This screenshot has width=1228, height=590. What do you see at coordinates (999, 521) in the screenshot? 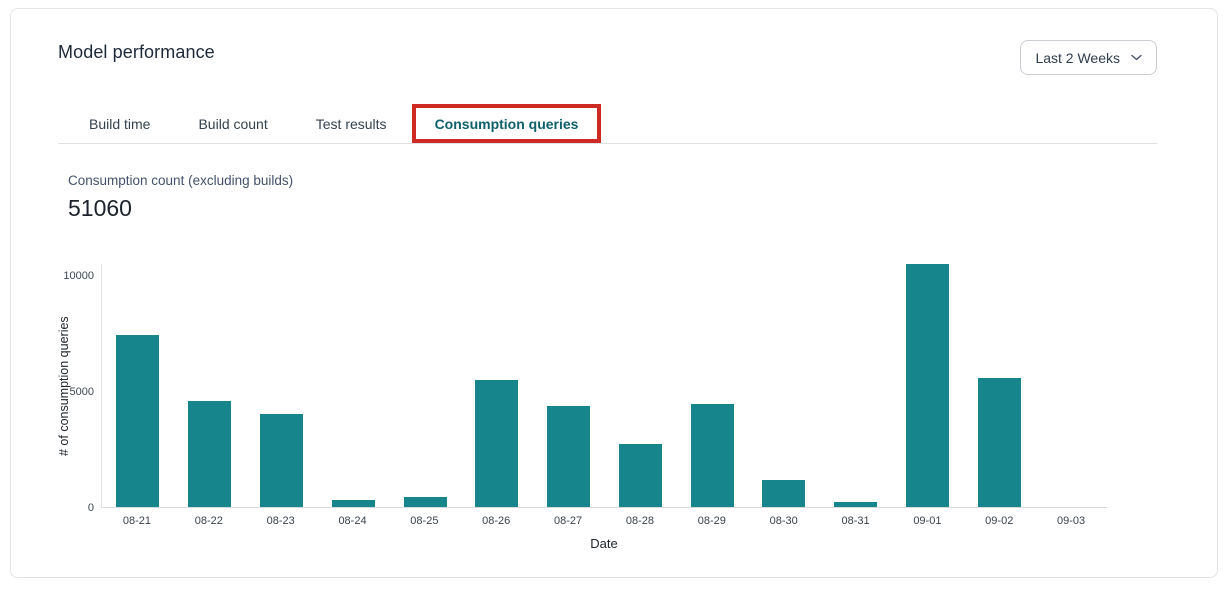
I see `x-tick-label: 09-02` at bounding box center [999, 521].